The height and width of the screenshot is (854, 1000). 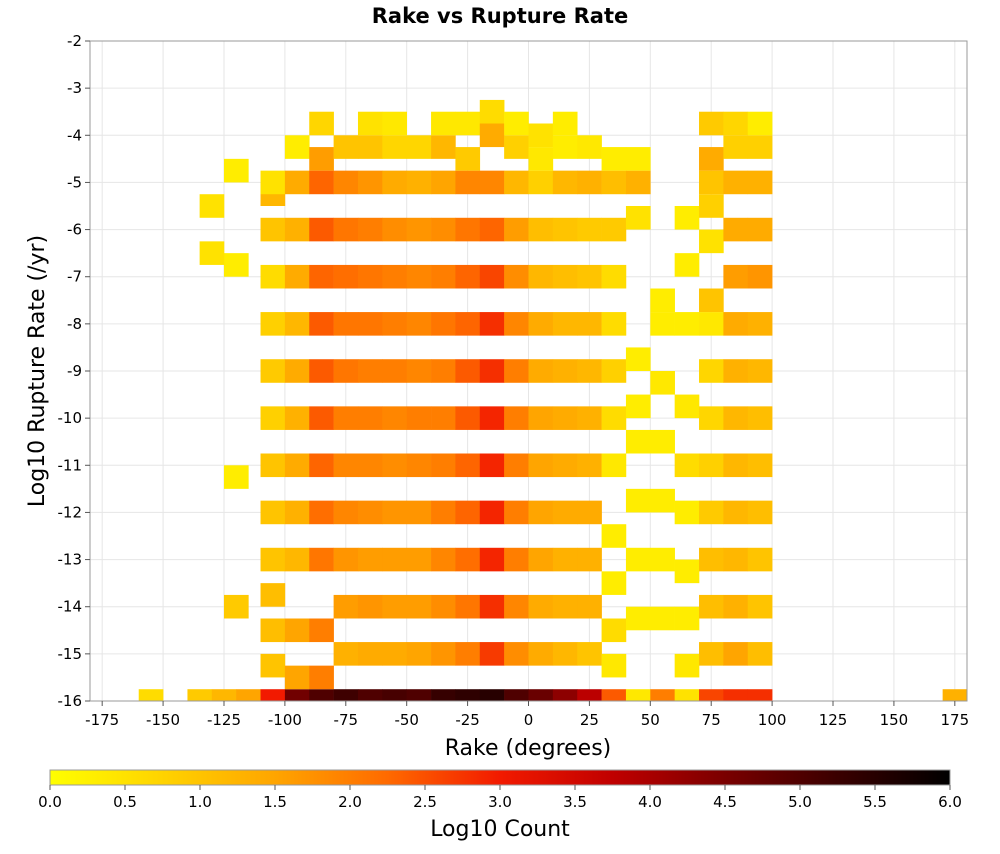 I want to click on colorbar-ticks: 0.0 0.5 1.0 1.5 2.0 2.5 3.0 3.5 4.0 4.5 5.0 5.5 6.0, so click(x=500, y=798).